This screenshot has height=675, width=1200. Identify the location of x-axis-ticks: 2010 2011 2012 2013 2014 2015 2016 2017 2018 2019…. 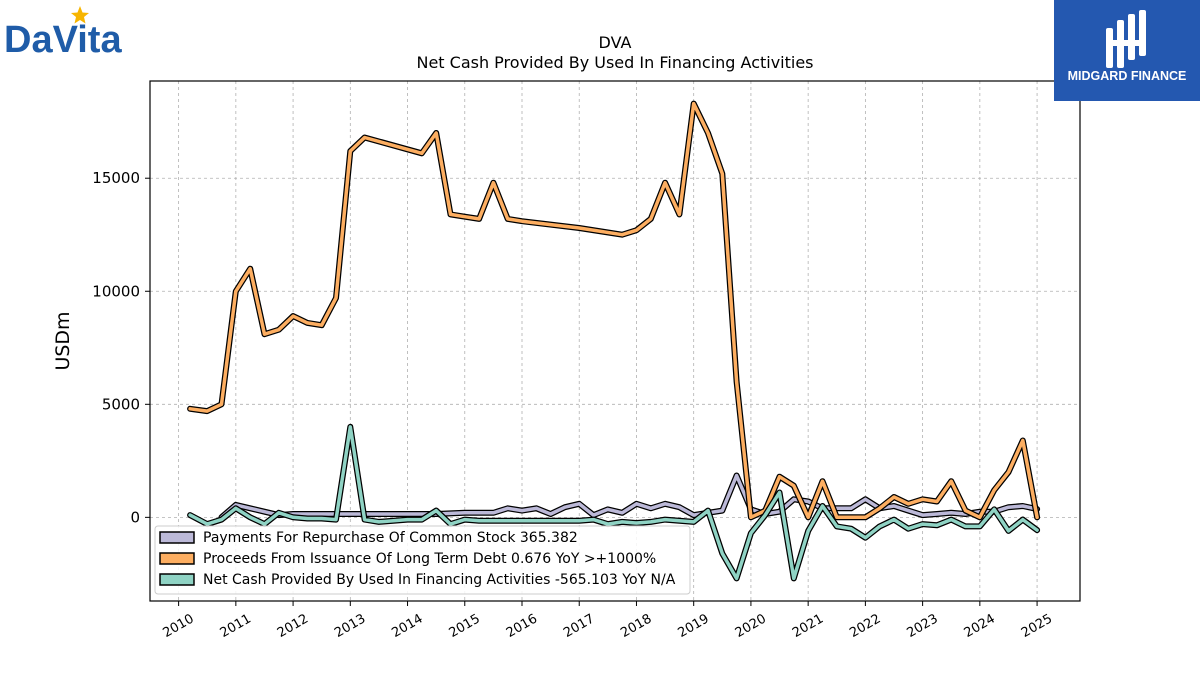
(607, 621).